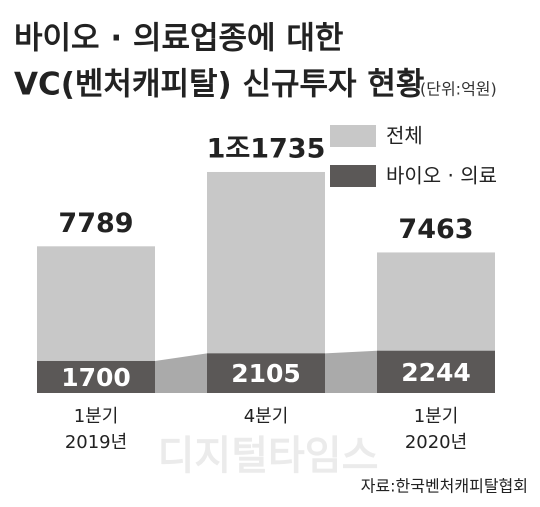 This screenshot has width=540, height=507. What do you see at coordinates (435, 229) in the screenshot?
I see `value-label: 7463` at bounding box center [435, 229].